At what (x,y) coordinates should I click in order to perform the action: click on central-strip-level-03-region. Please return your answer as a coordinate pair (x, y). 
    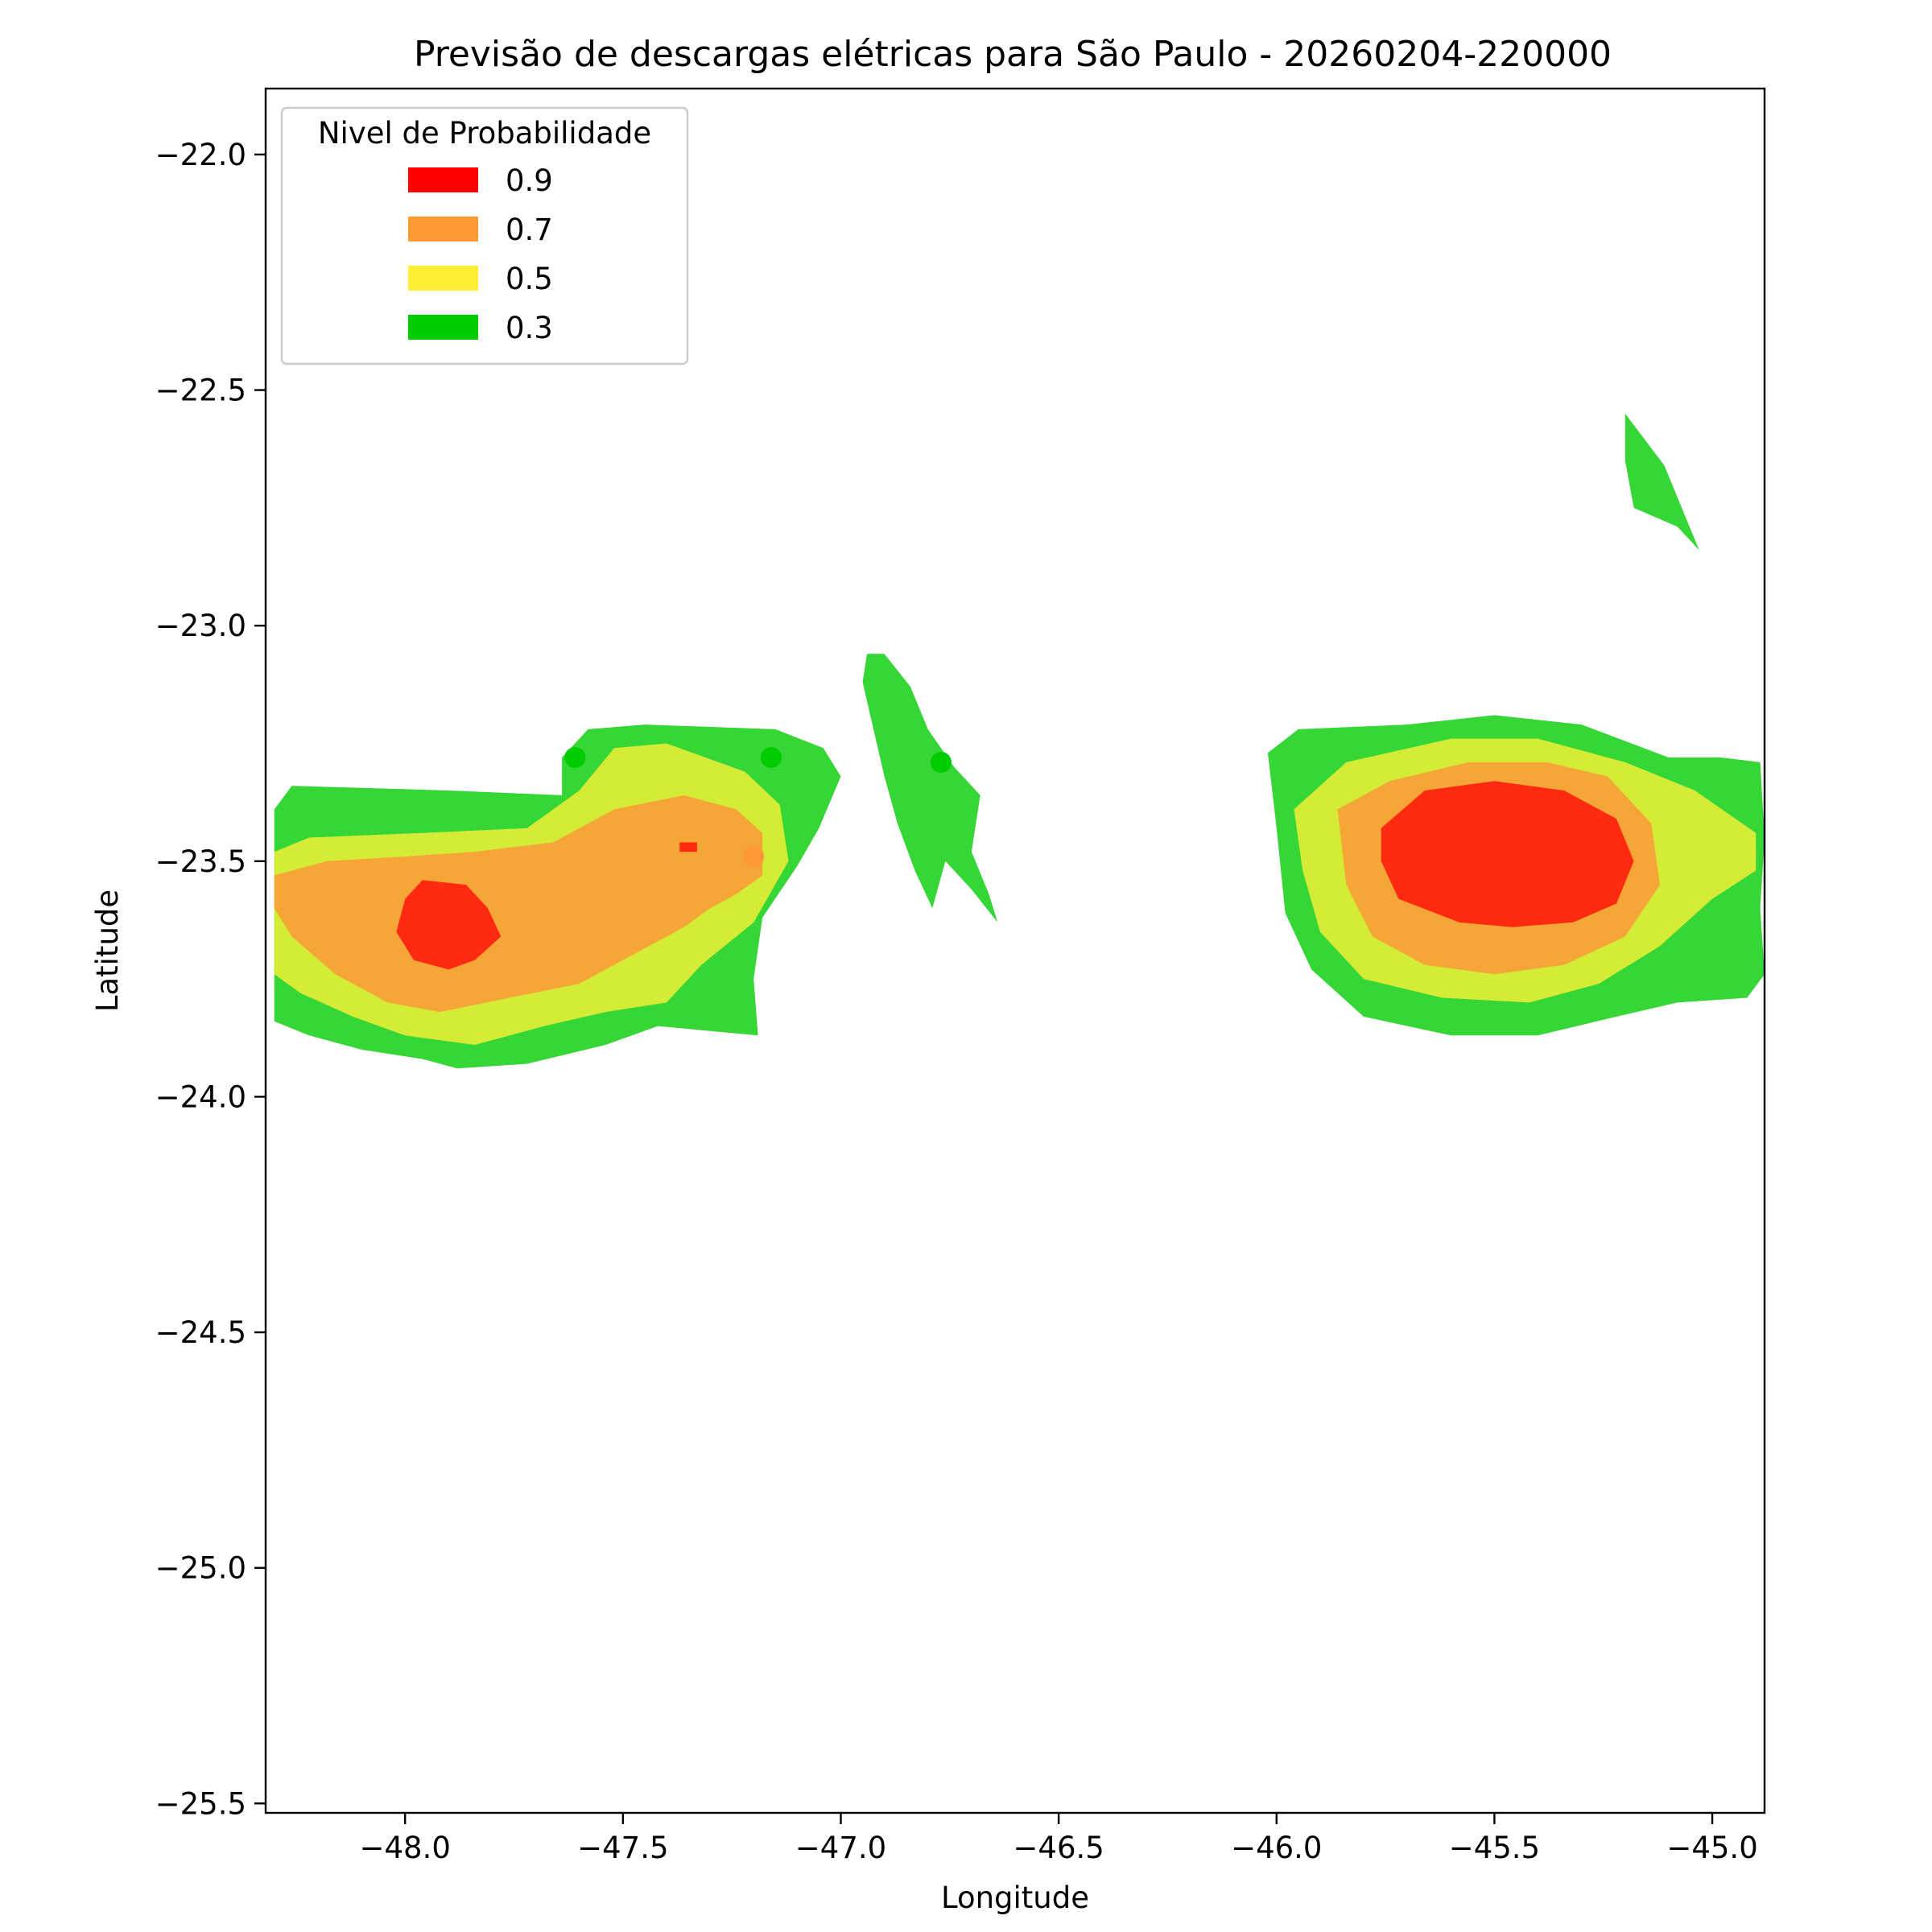
    Looking at the image, I should click on (930, 788).